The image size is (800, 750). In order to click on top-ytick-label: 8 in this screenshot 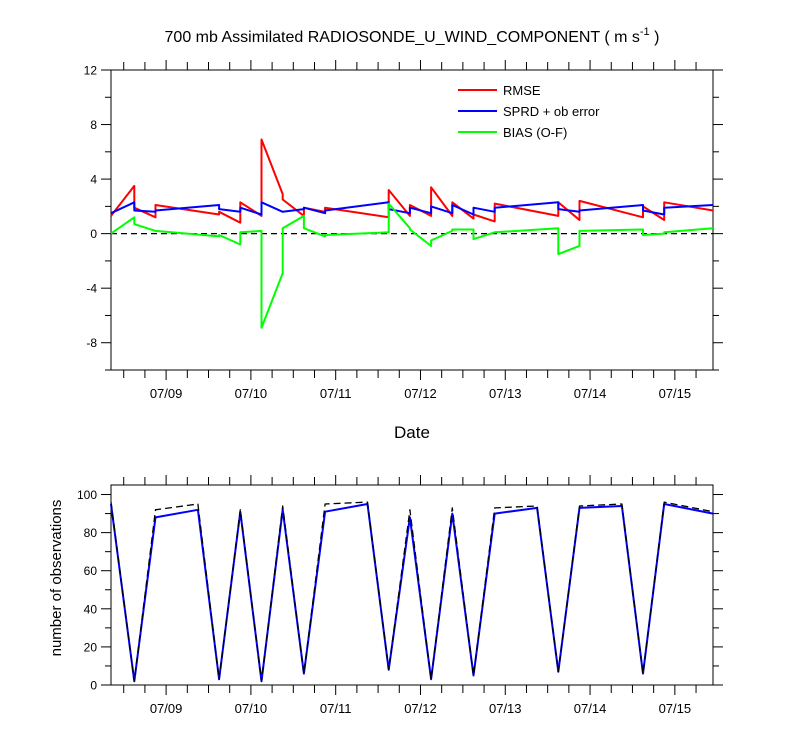, I will do `click(93, 125)`.